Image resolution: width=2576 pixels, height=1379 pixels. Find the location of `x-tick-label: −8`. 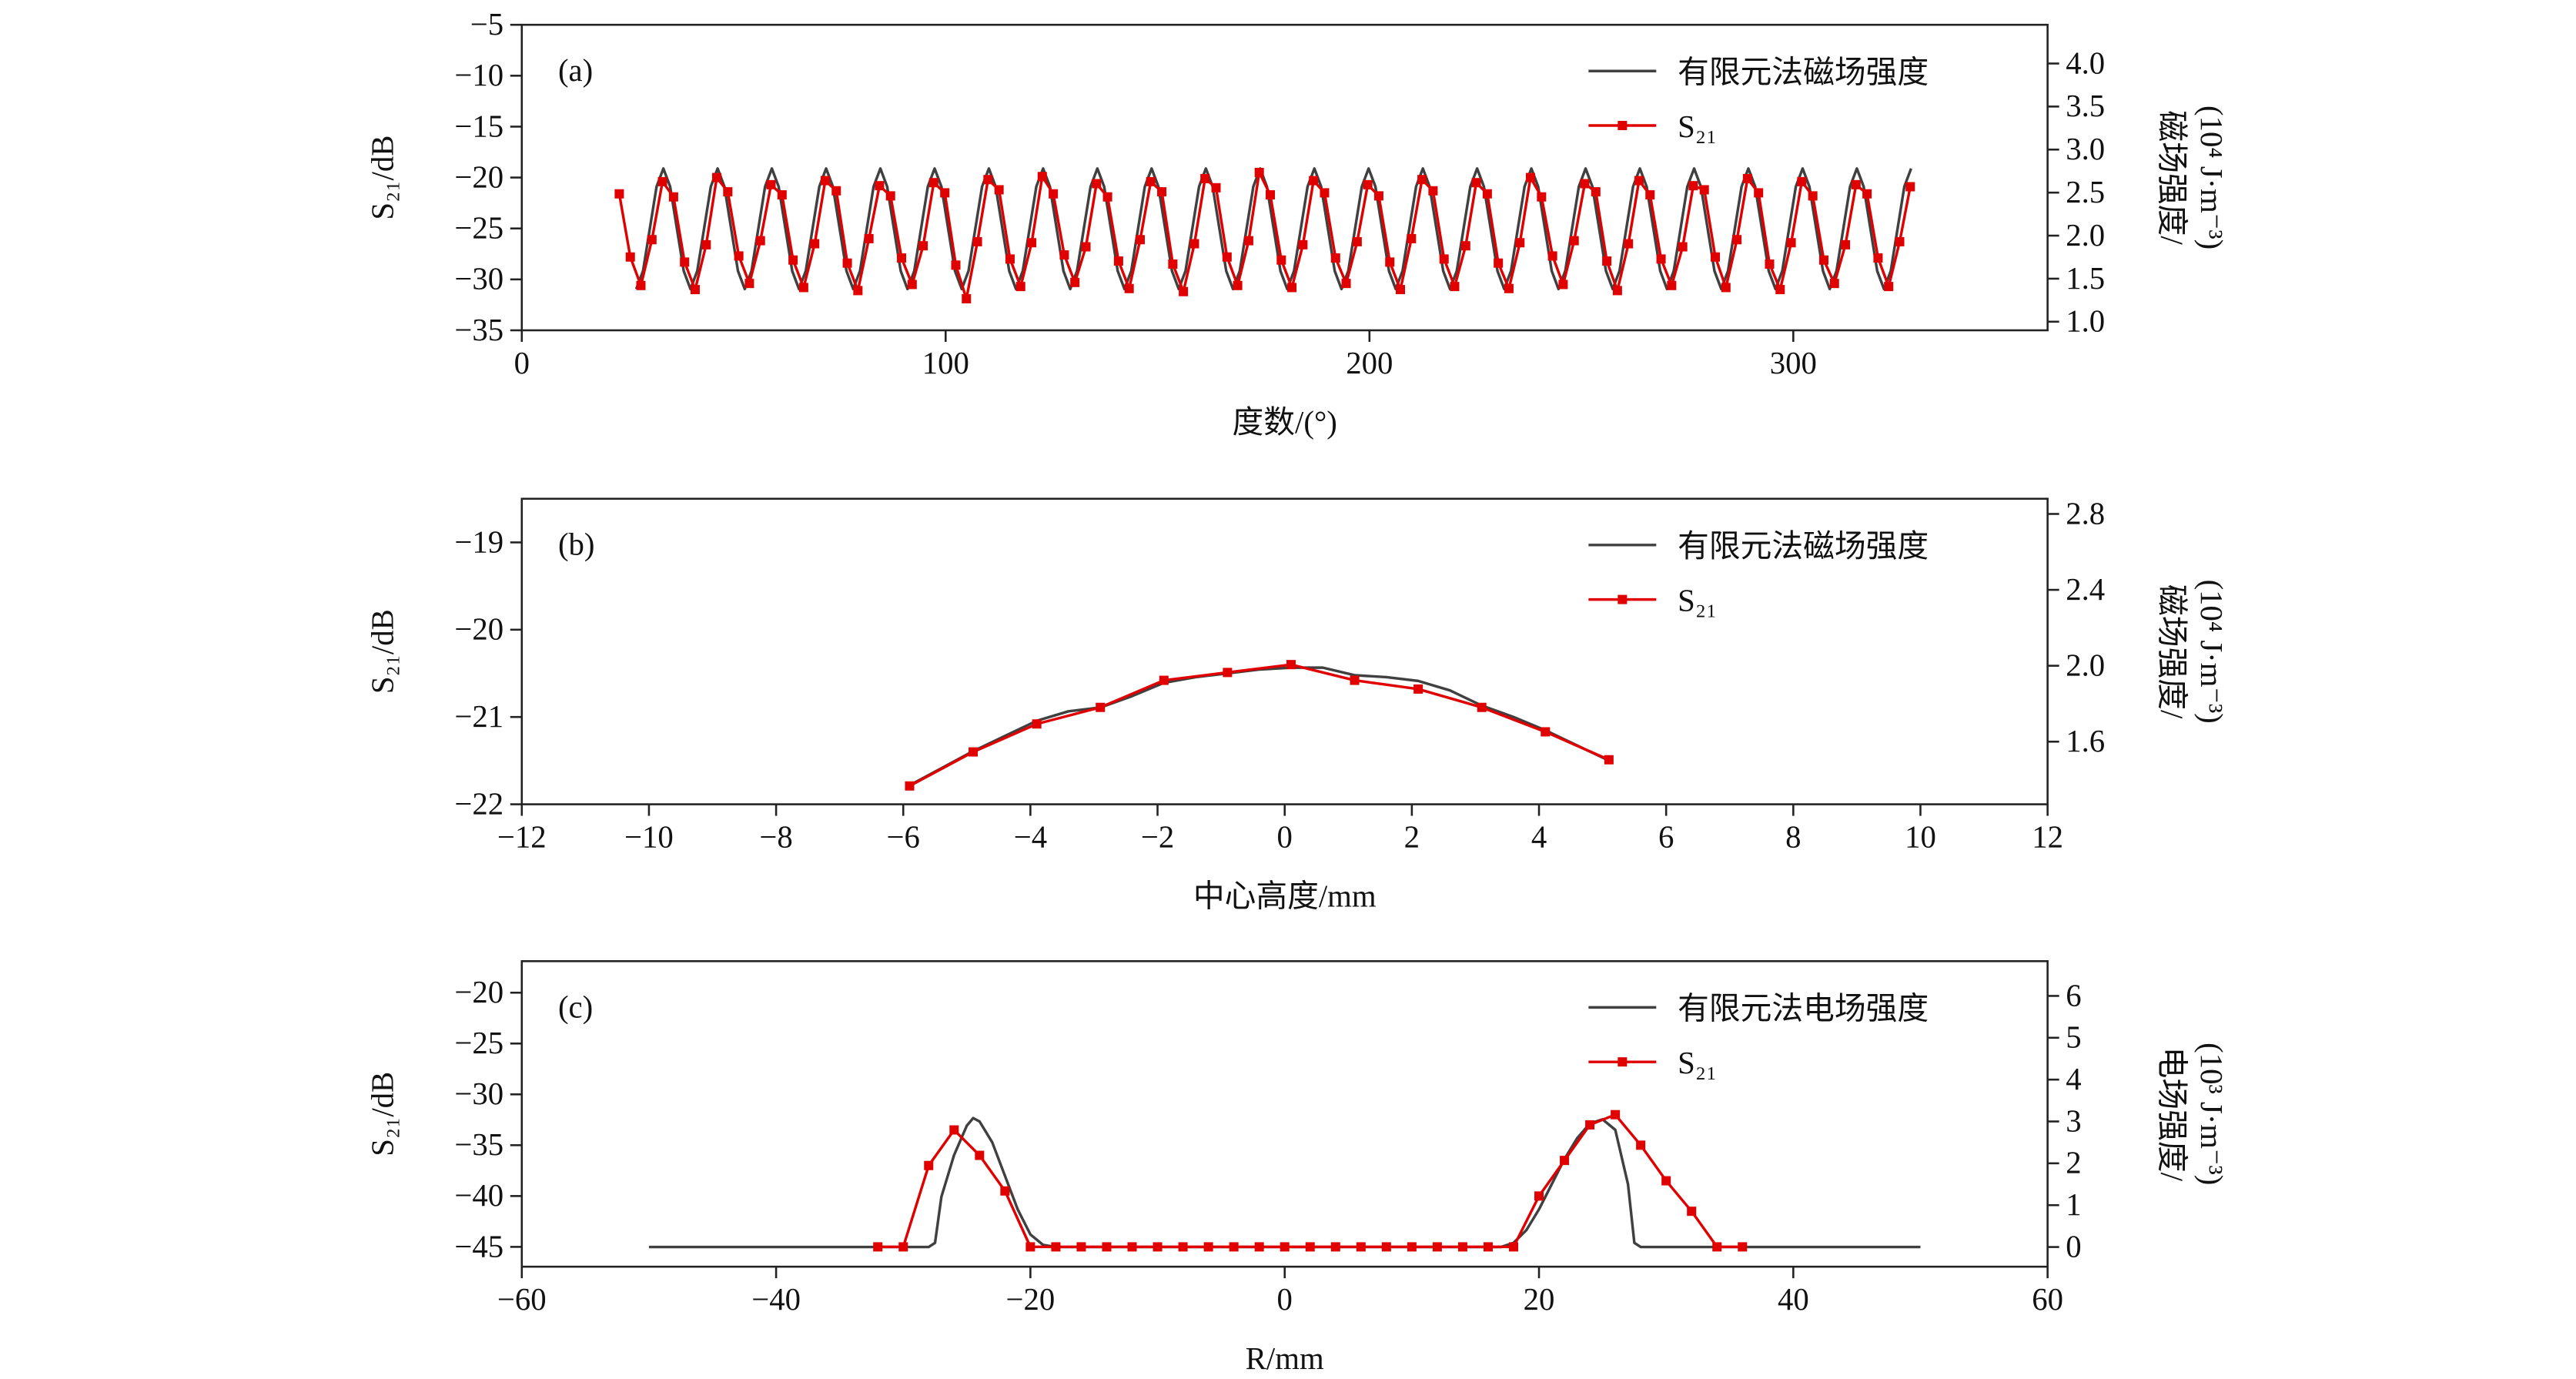

x-tick-label: −8 is located at coordinates (776, 836).